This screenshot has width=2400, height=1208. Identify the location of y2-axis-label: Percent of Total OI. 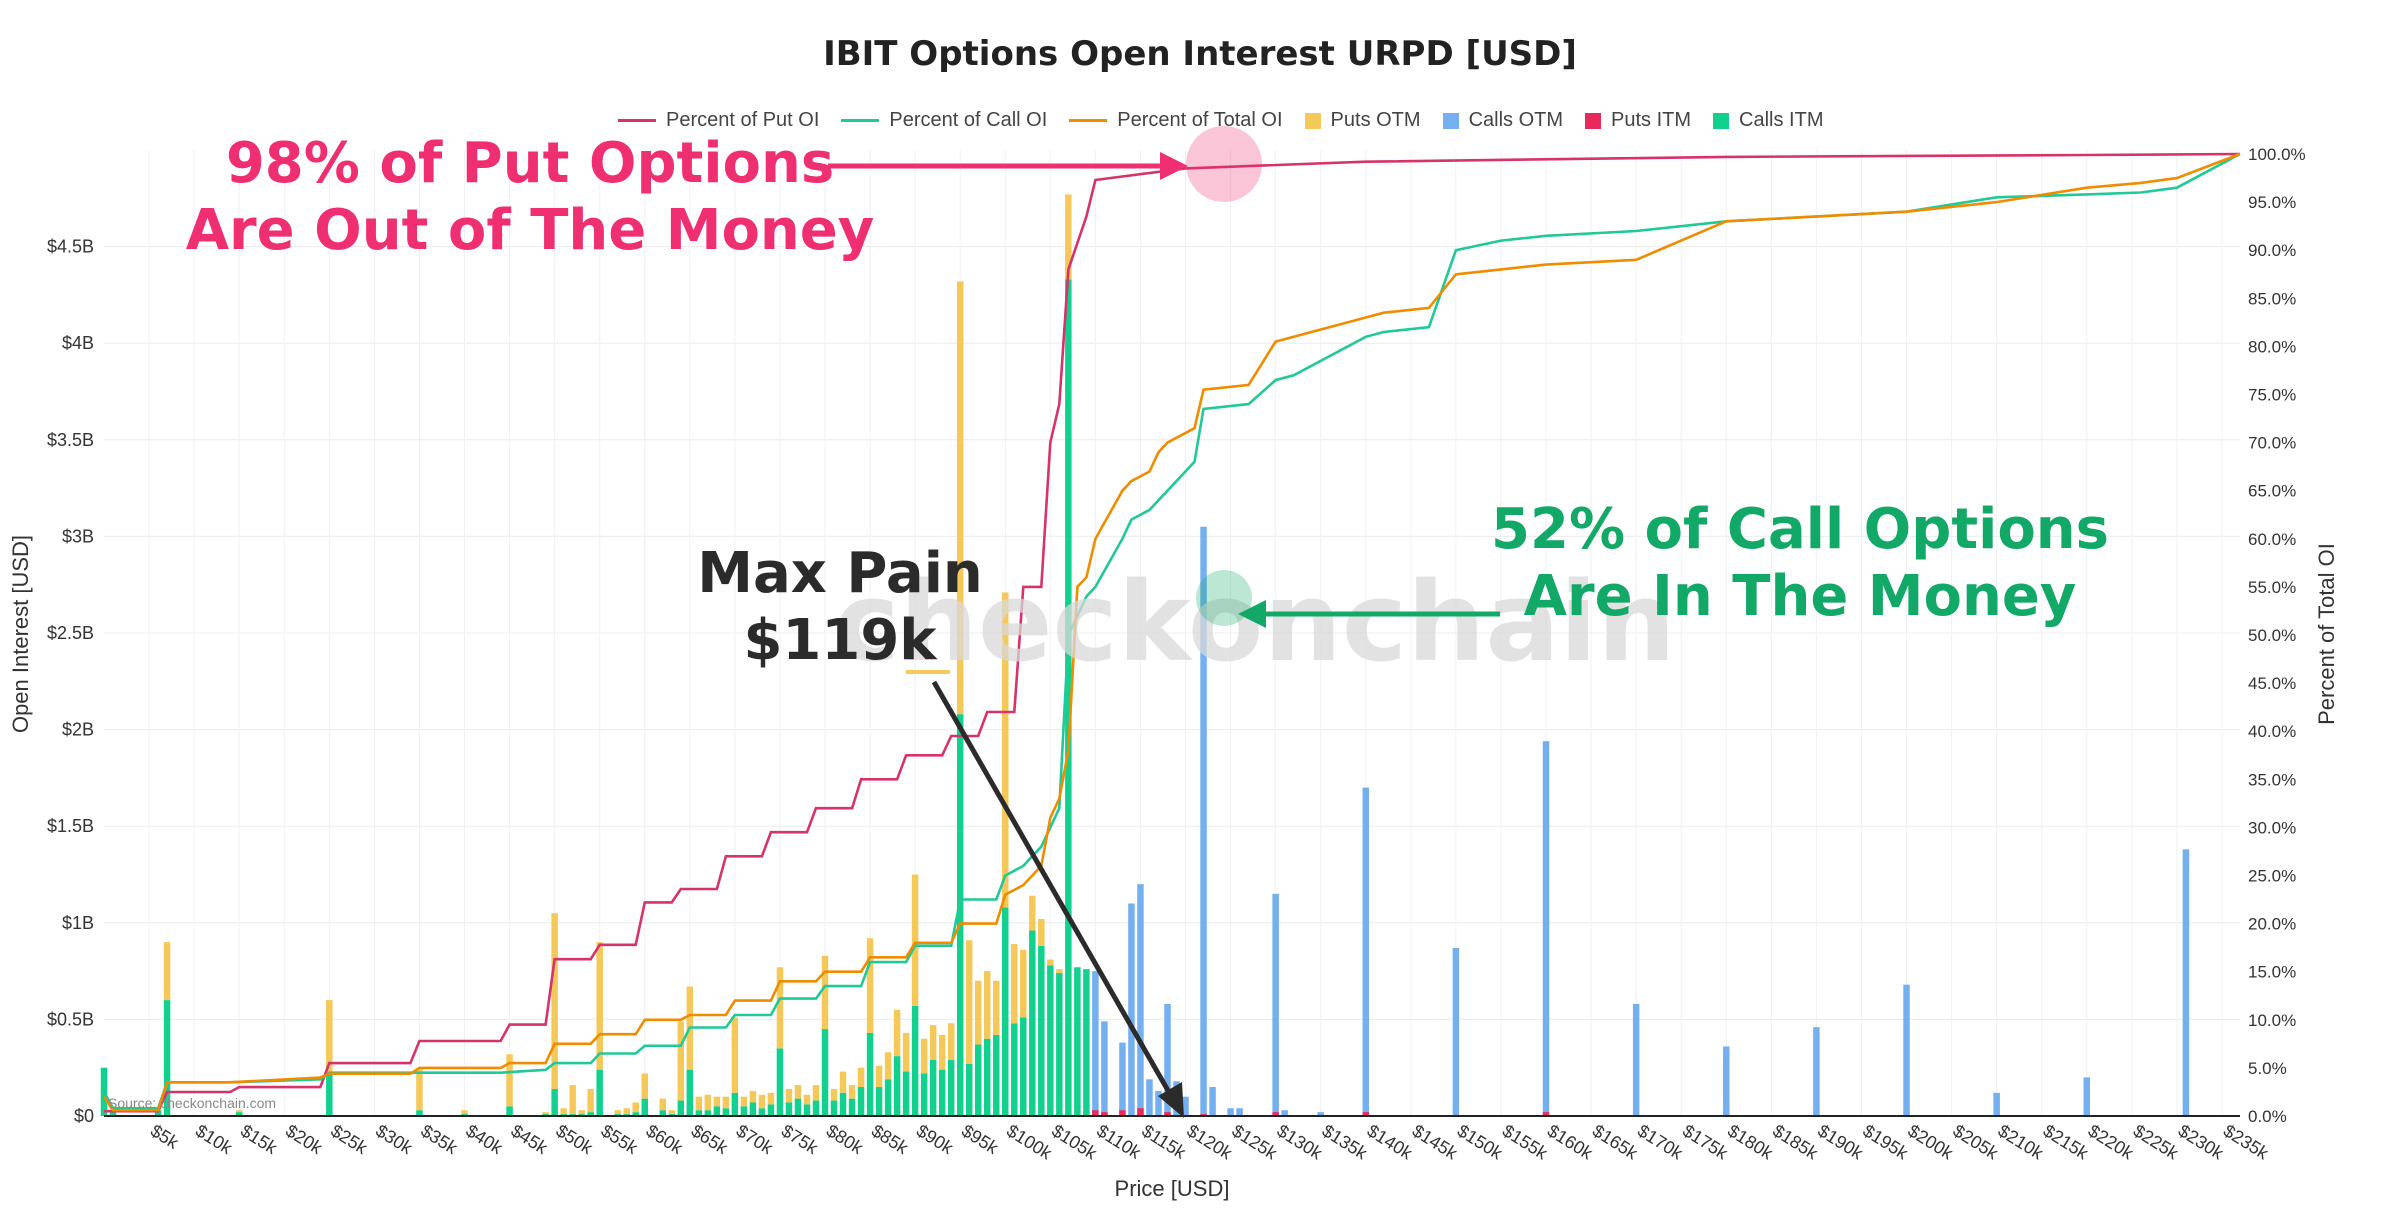
(2326, 634).